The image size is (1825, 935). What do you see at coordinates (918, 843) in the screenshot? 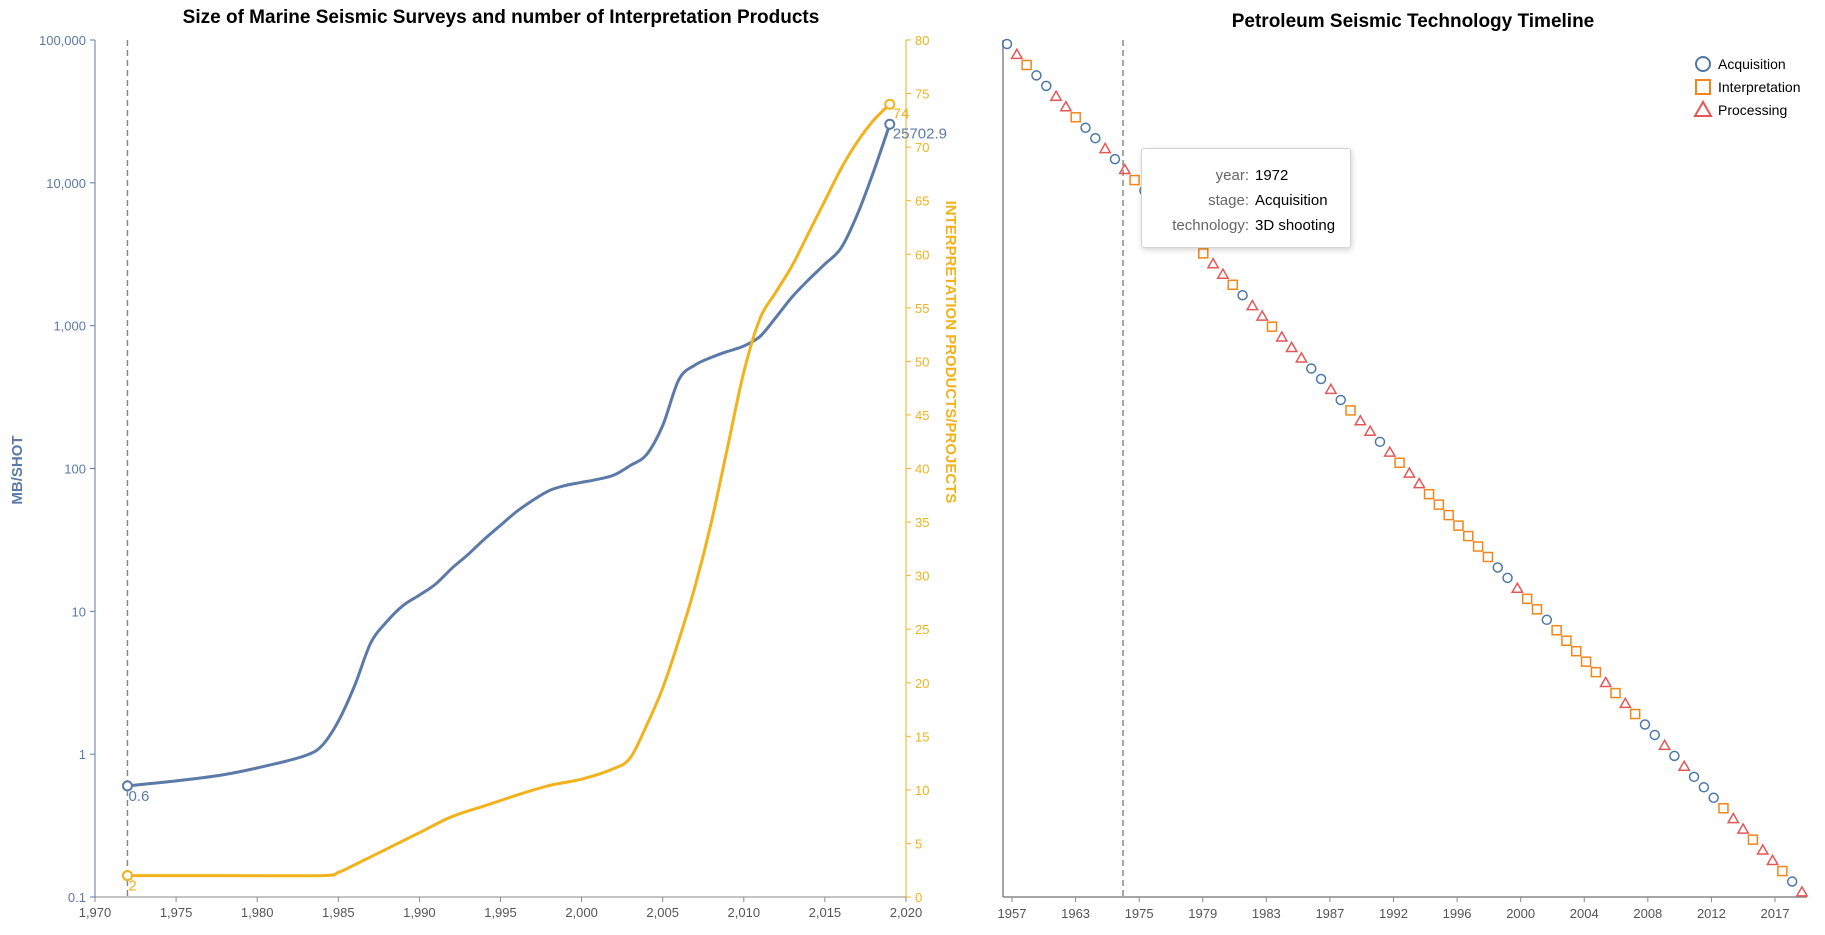
I see `right-y-tick-label: 5` at bounding box center [918, 843].